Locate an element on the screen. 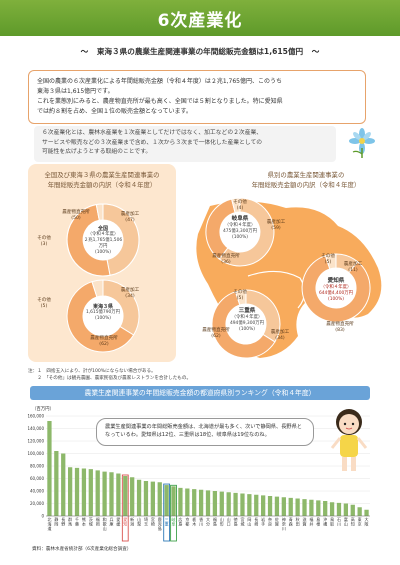  national-processing-label: 農産加工 (47) is located at coordinates (130, 218).